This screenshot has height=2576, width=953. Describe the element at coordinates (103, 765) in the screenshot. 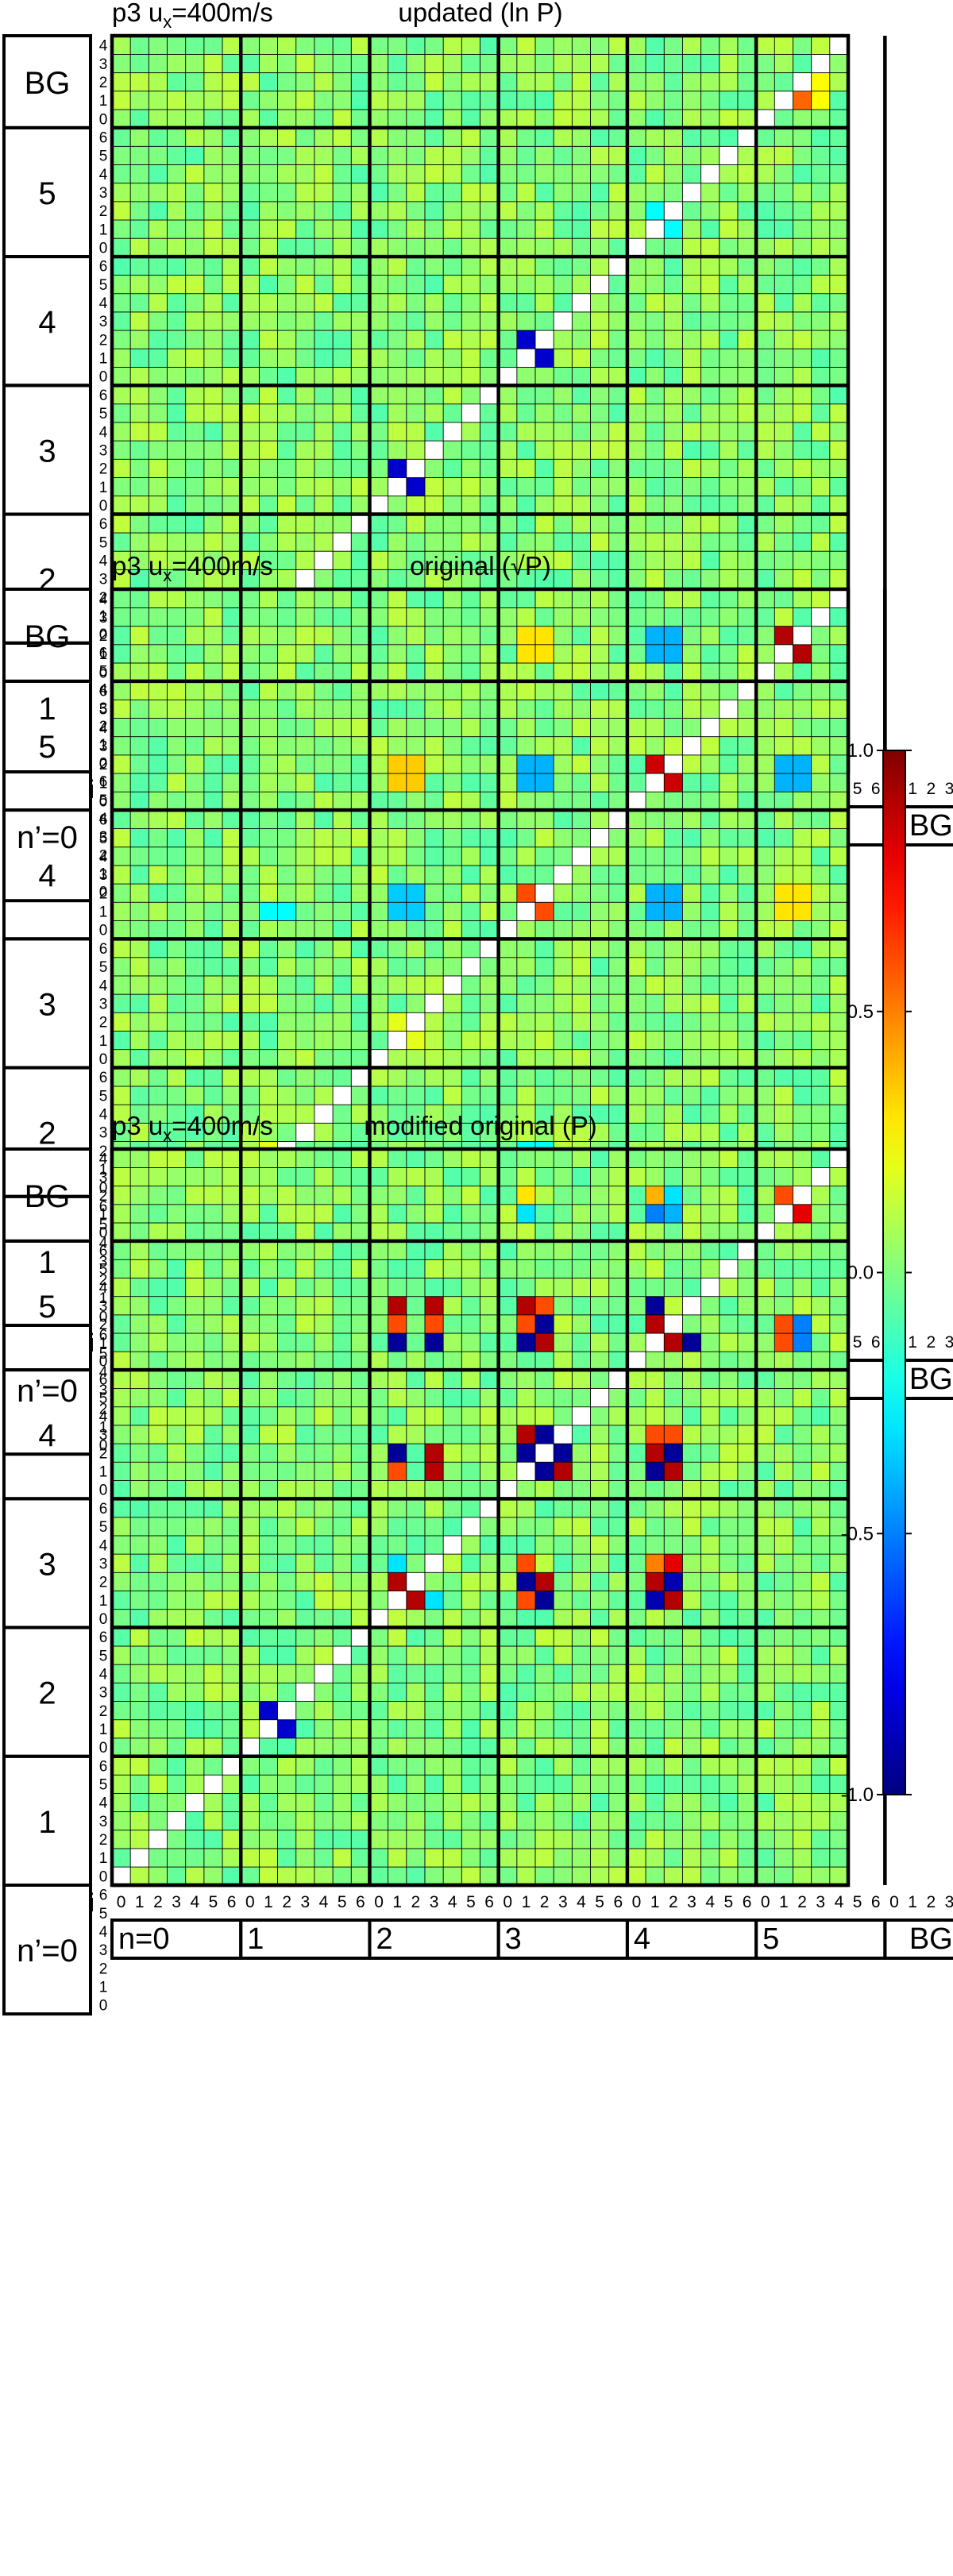

I see `row-tick-label: 2` at that location.